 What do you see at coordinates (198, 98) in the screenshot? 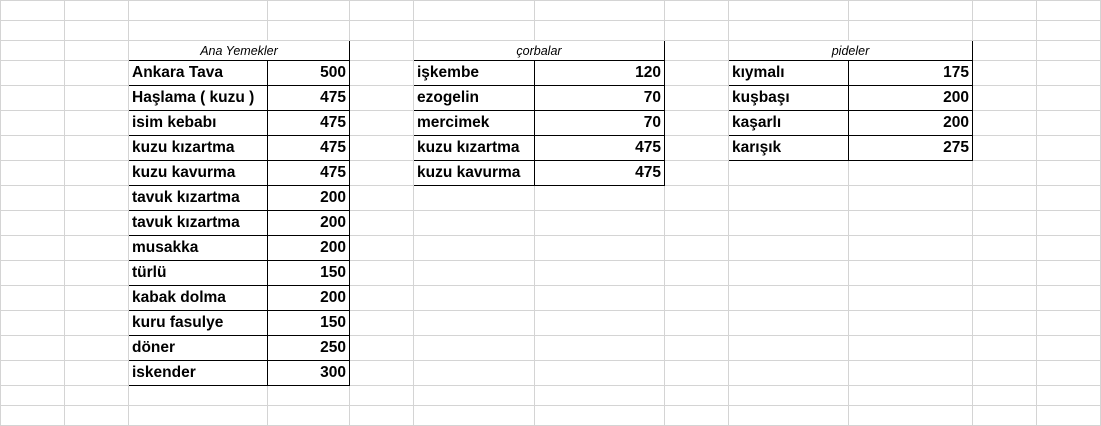
I see `item-name-cell: Haşlama ( kuzu )` at bounding box center [198, 98].